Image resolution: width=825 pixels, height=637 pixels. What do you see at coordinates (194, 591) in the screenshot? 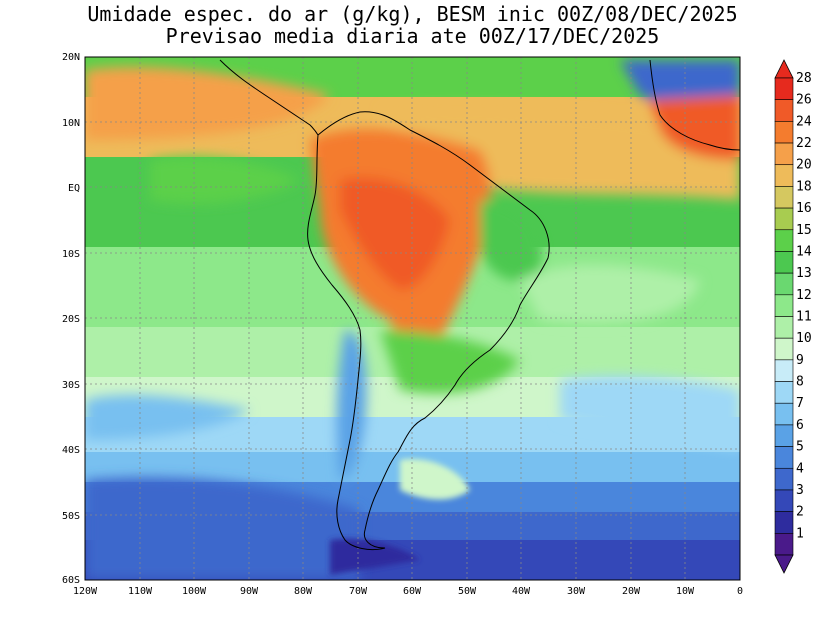
I see `lon-label: 100W` at bounding box center [194, 591].